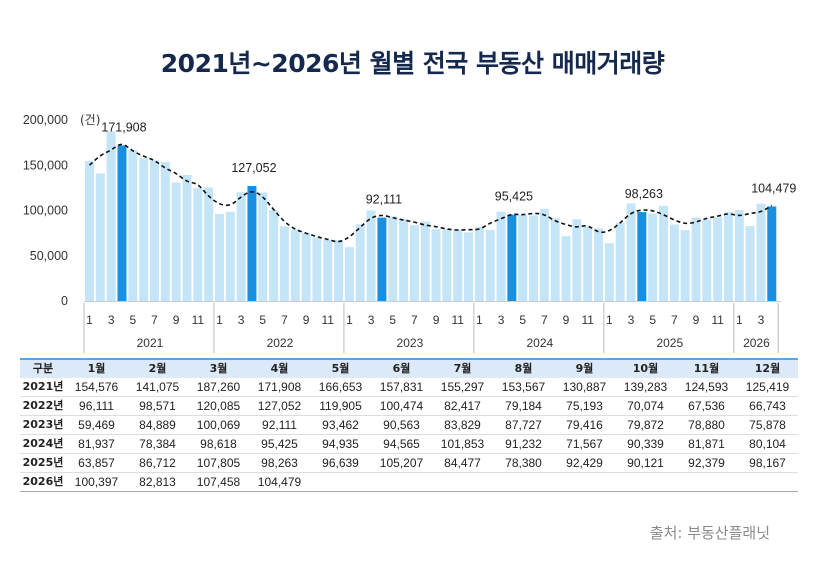  I want to click on y-tick-label: 200,000, so click(45, 120).